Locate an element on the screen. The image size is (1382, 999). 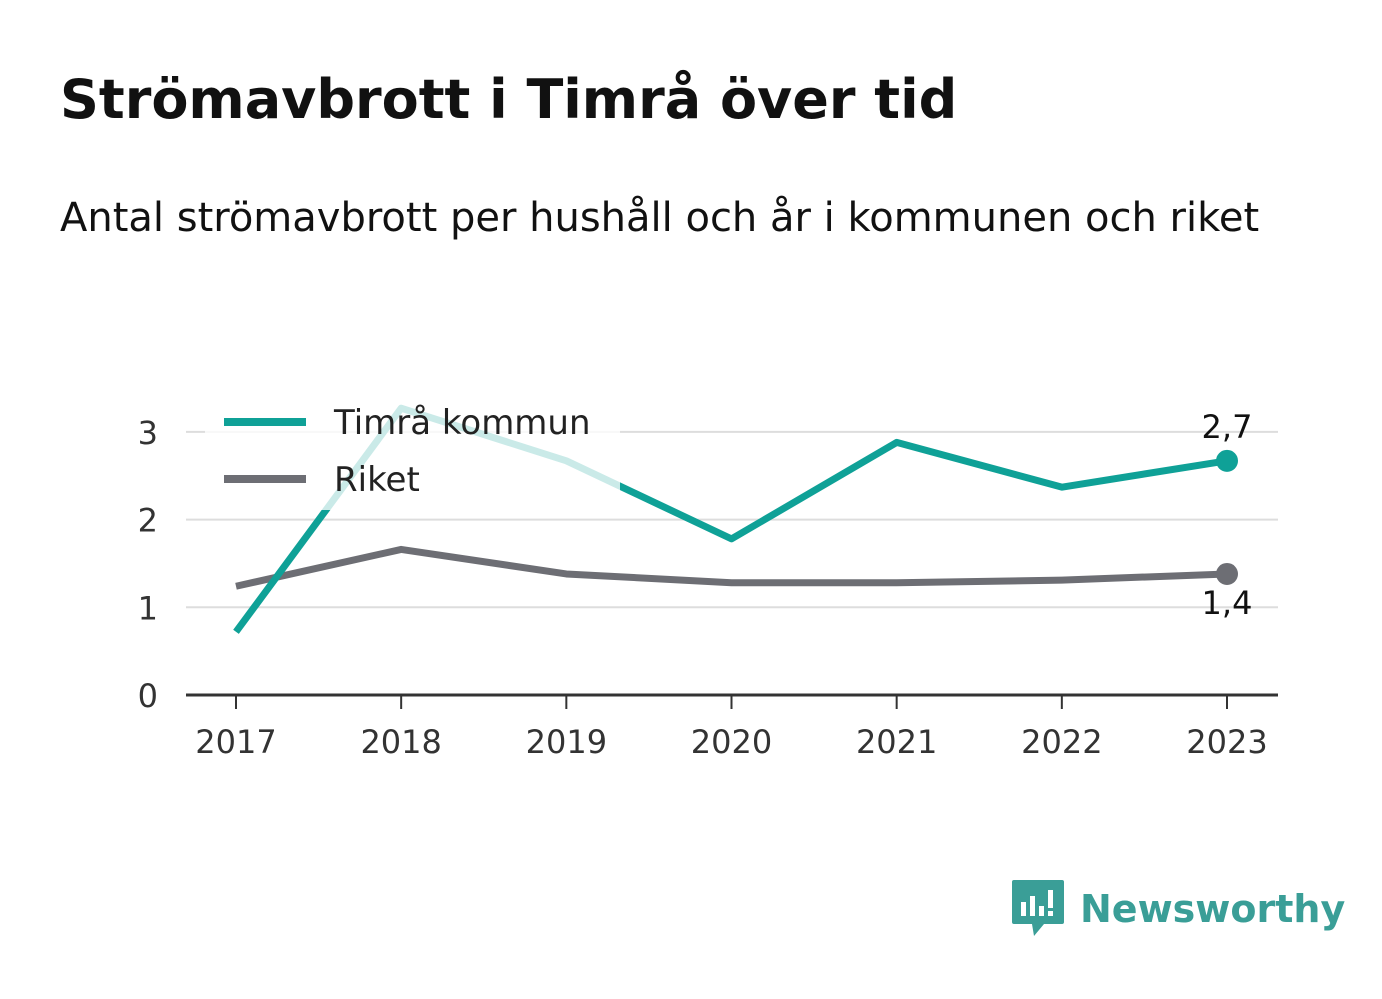
x-tick-label: 2017 is located at coordinates (235, 742).